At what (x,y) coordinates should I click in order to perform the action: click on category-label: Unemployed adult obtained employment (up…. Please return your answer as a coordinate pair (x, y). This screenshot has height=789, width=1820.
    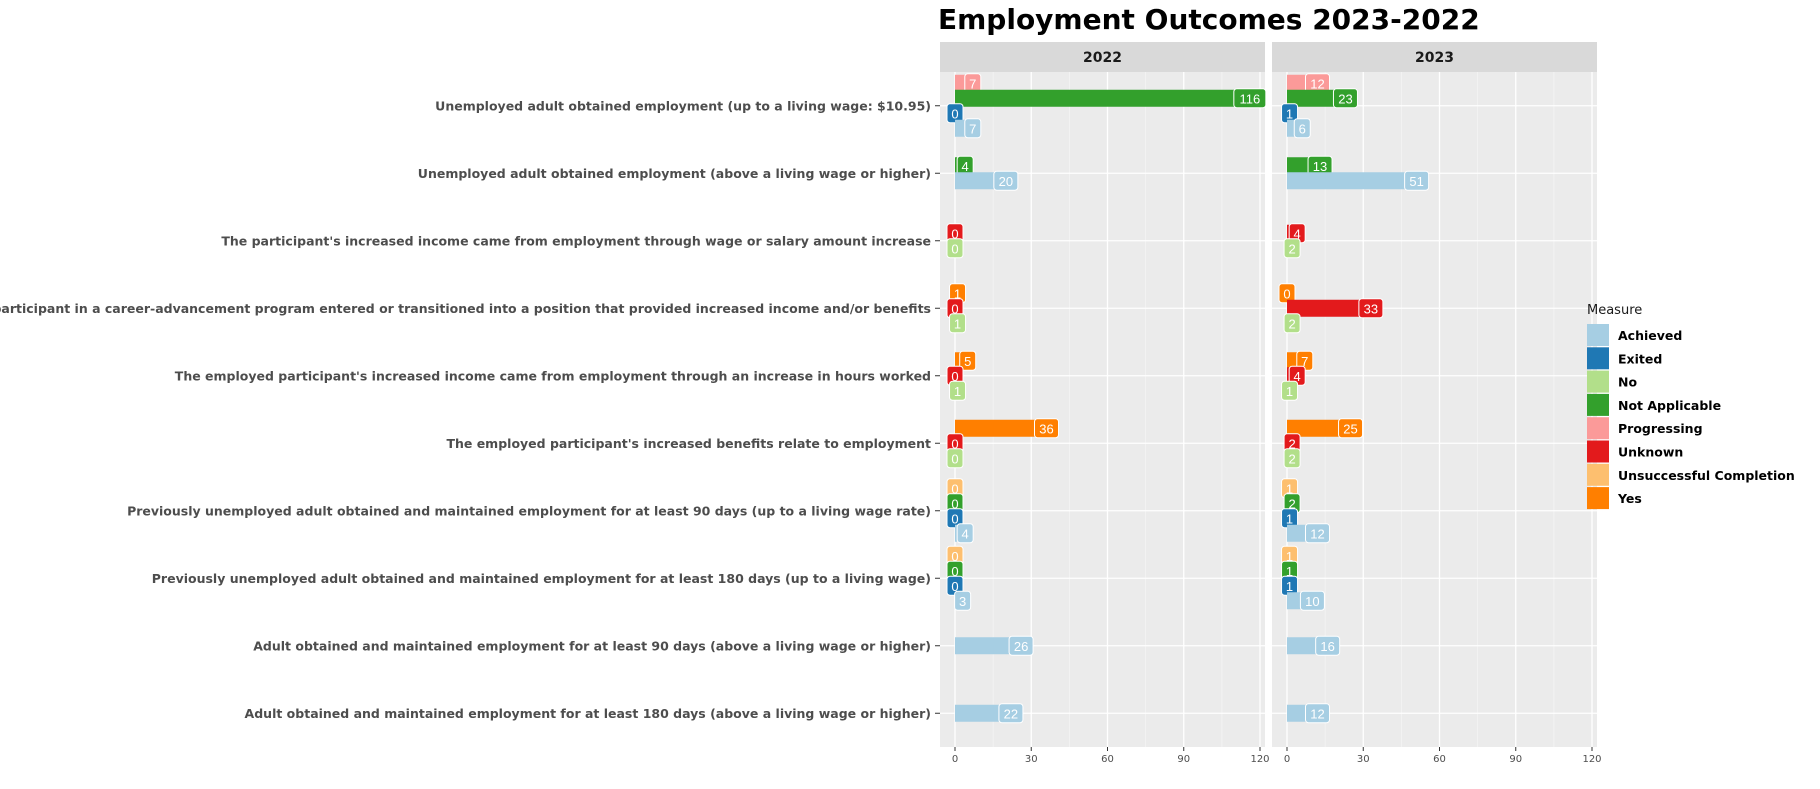
    Looking at the image, I should click on (683, 105).